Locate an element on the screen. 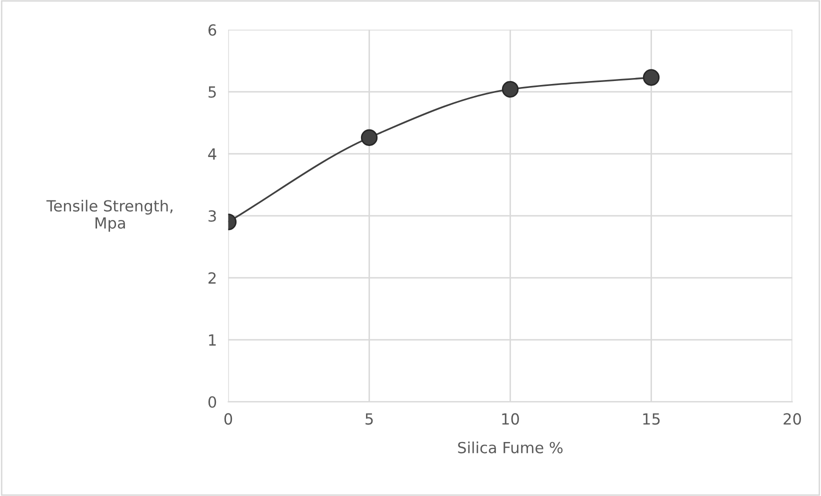  x-tick-label: 5 is located at coordinates (369, 419).